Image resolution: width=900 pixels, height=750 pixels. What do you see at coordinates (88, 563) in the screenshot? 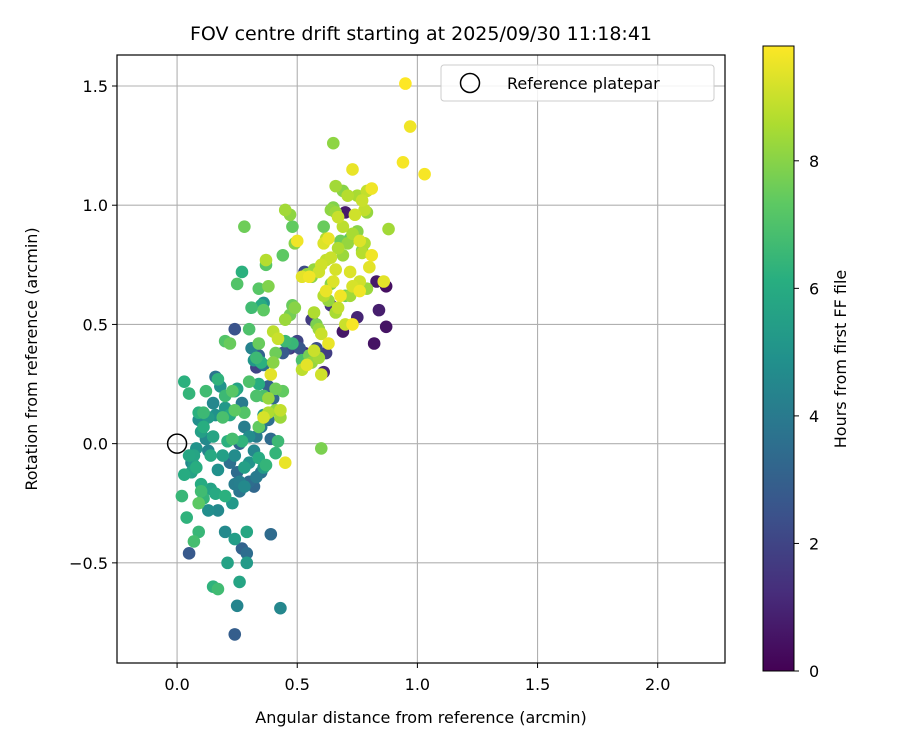
I see `y-tick-label: −0.5` at bounding box center [88, 563].